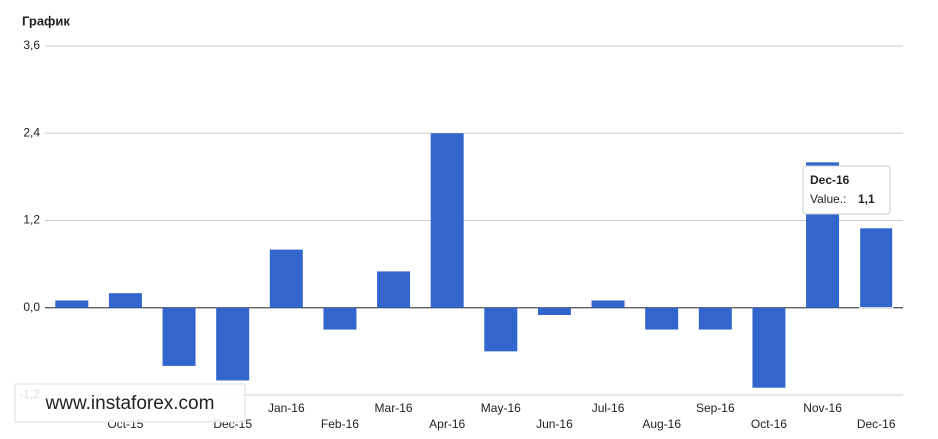 Image resolution: width=938 pixels, height=439 pixels. Describe the element at coordinates (769, 424) in the screenshot. I see `x-tick-label: Oct-16` at that location.